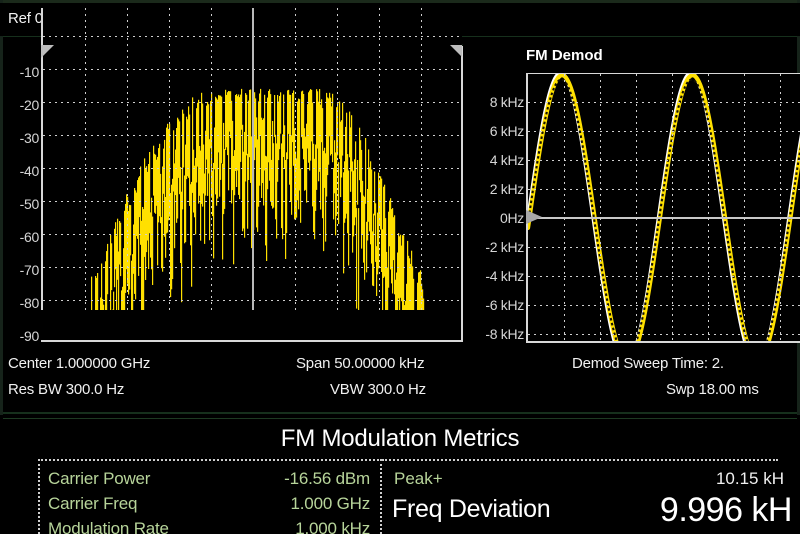  I want to click on demod-y-tick: 0Hz, so click(512, 218).